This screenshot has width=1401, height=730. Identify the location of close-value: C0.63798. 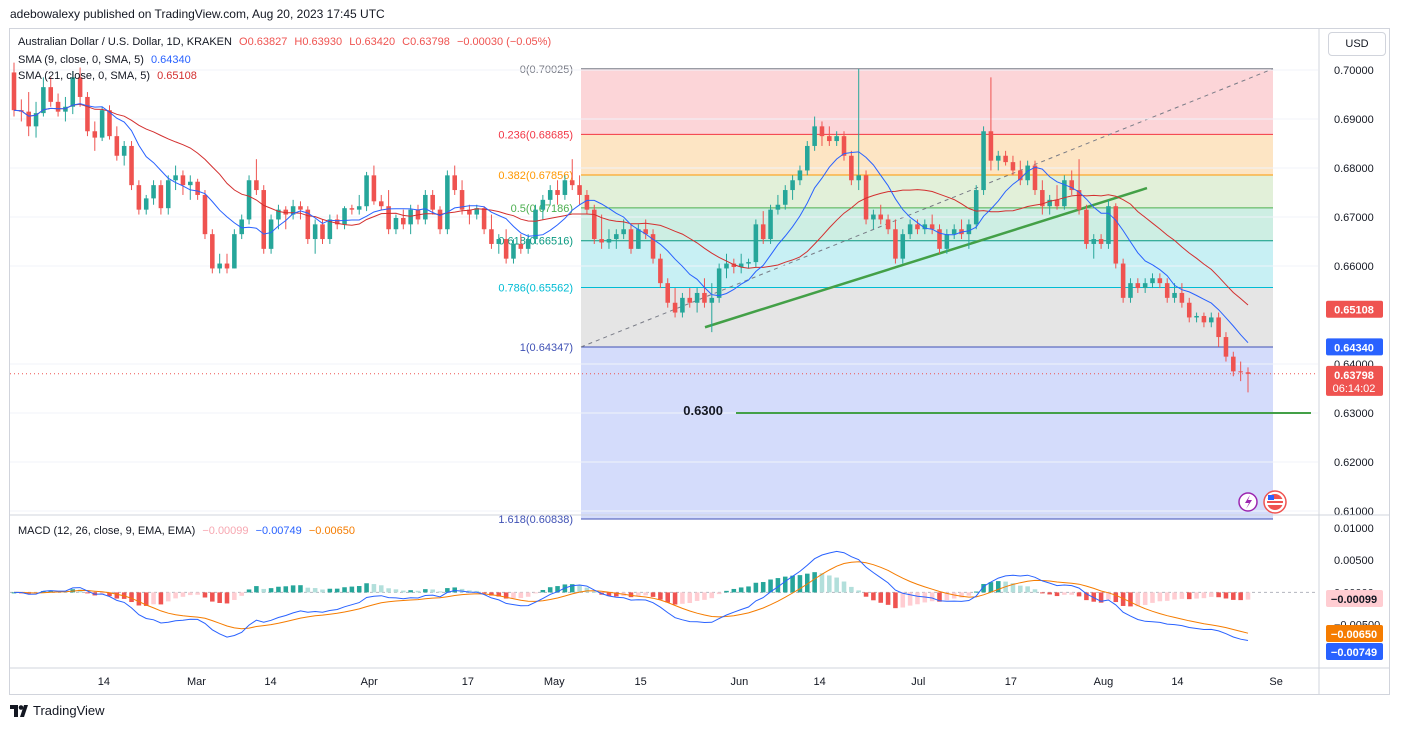
(426, 42).